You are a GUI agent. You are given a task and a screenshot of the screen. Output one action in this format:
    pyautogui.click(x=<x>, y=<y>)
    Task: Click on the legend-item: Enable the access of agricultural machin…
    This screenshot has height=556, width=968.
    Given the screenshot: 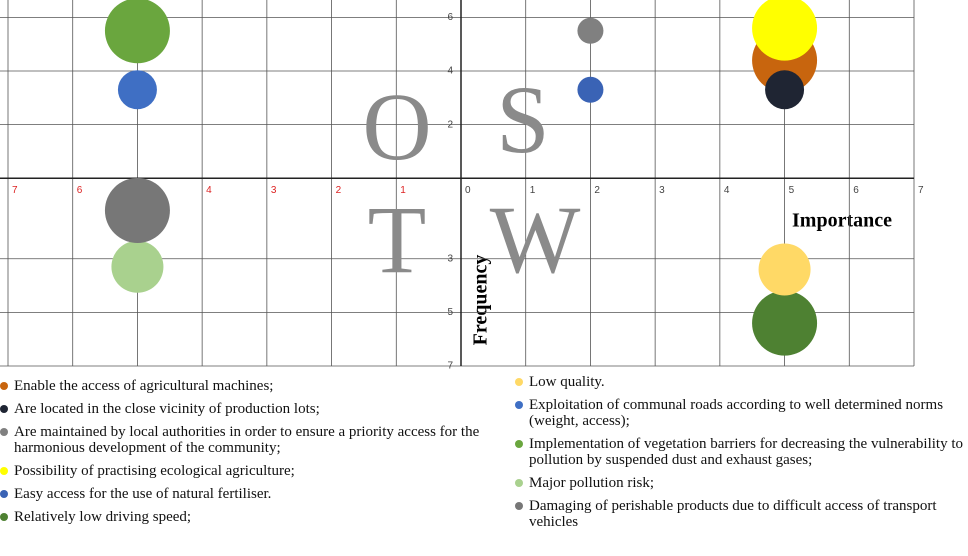 What is the action you would take?
    pyautogui.click(x=250, y=386)
    